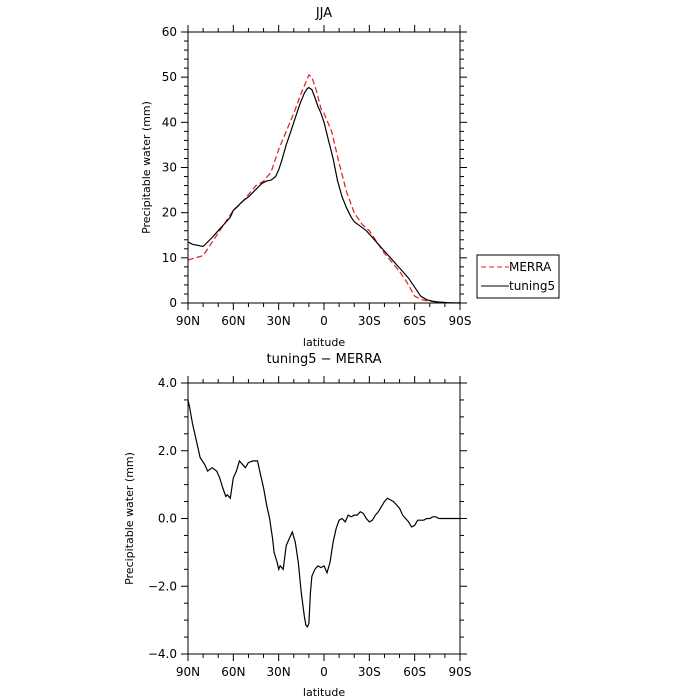  Describe the element at coordinates (369, 672) in the screenshot. I see `bottom-x-tick-label: 30S` at that location.